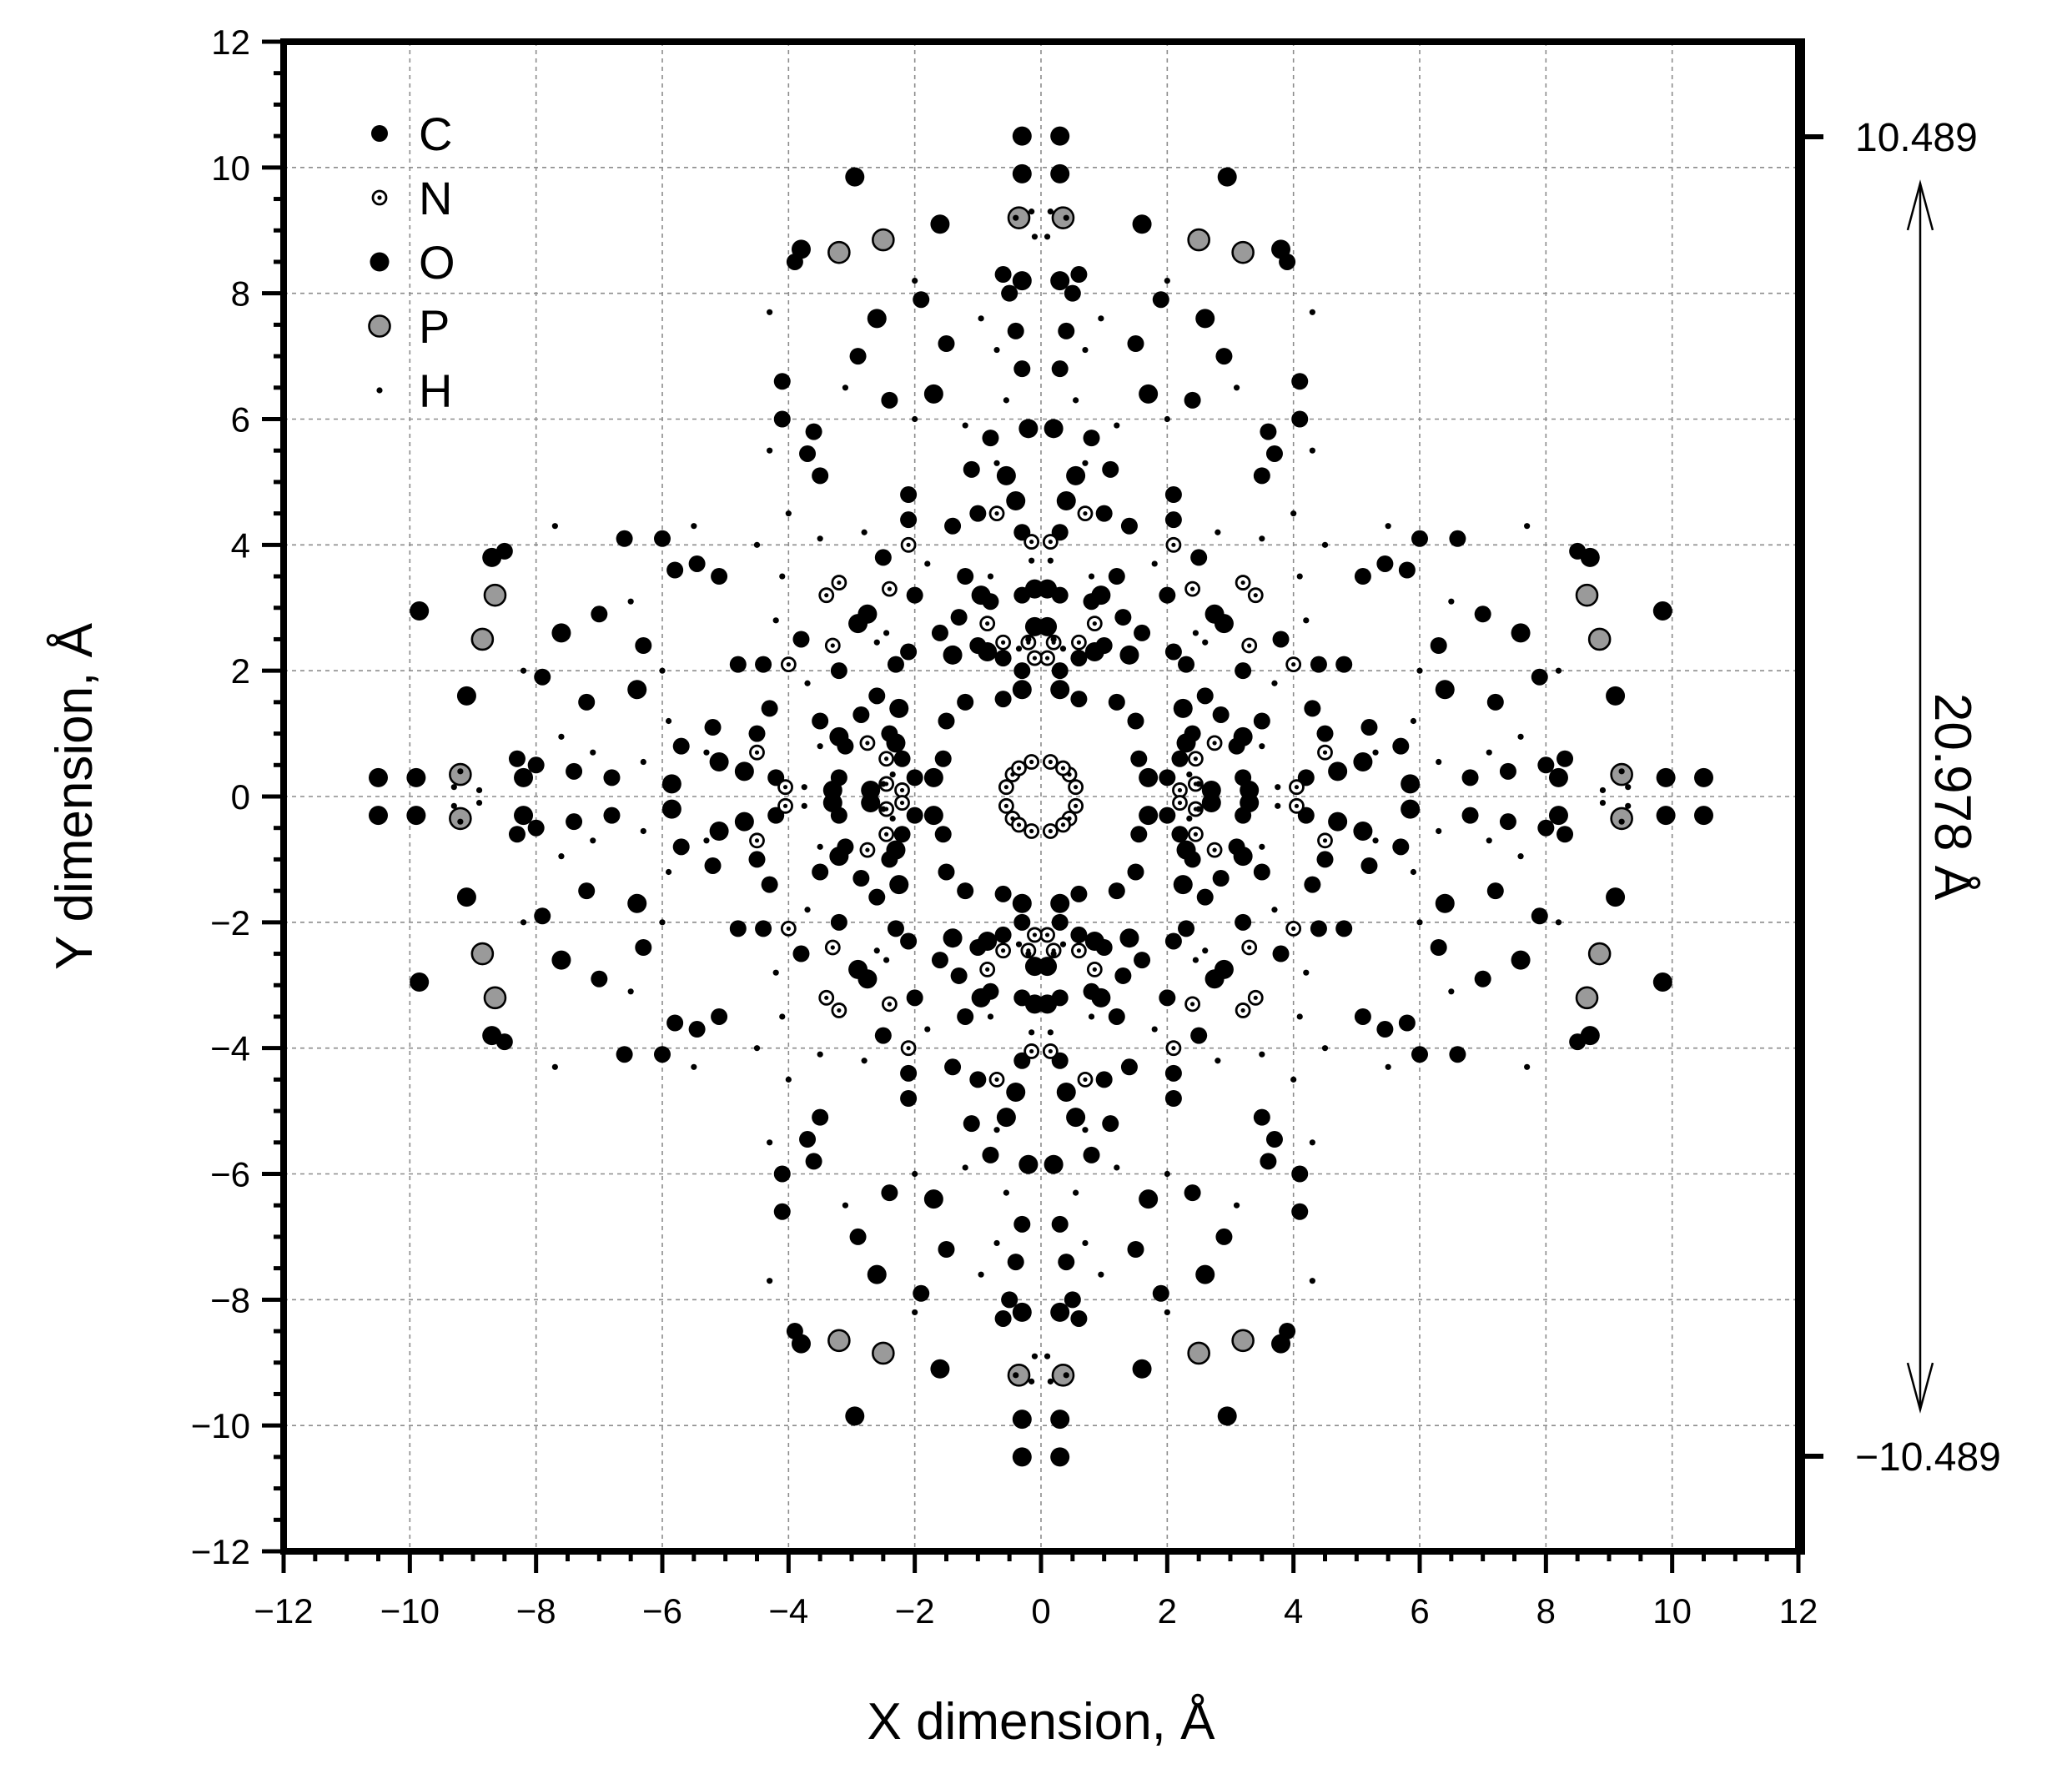  I want to click on arrow-down-icon, so click(1920, 1388).